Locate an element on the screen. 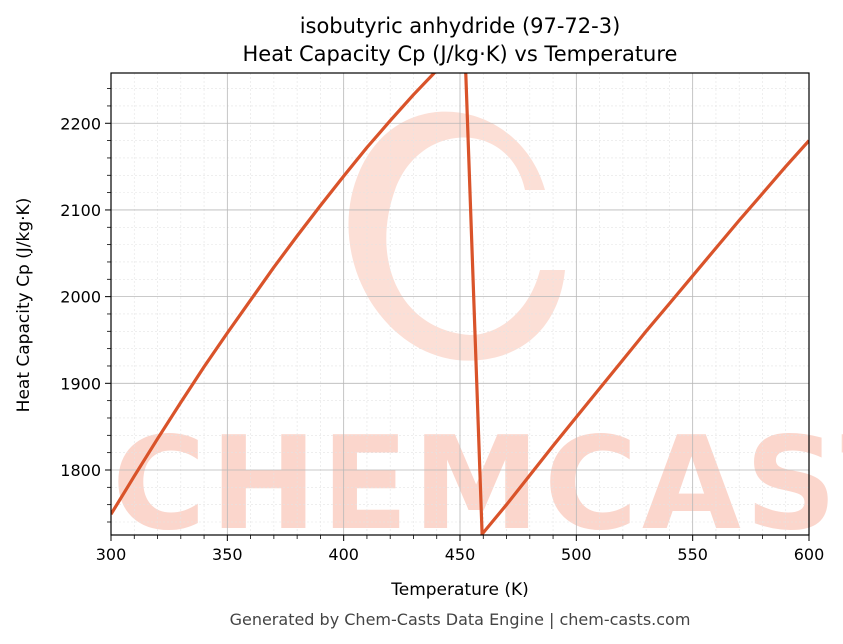  y-tick-label: 1800 is located at coordinates (80, 470).